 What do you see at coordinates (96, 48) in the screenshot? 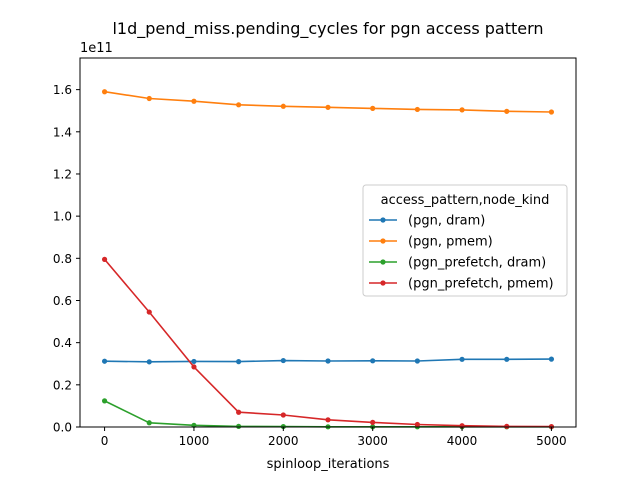
I see `y-axis-offset-label: 1e11` at bounding box center [96, 48].